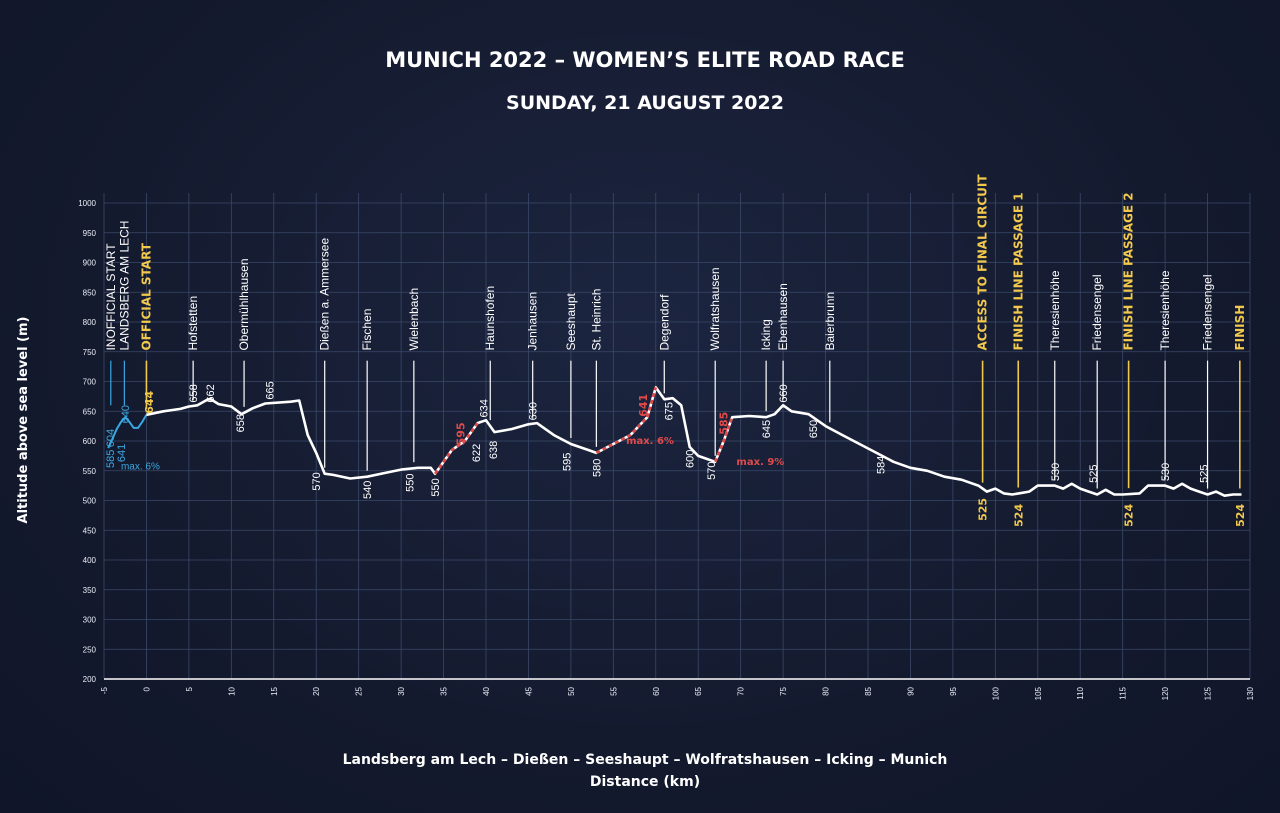  What do you see at coordinates (140, 467) in the screenshot?
I see `neutral-grade-label: max. 6%` at bounding box center [140, 467].